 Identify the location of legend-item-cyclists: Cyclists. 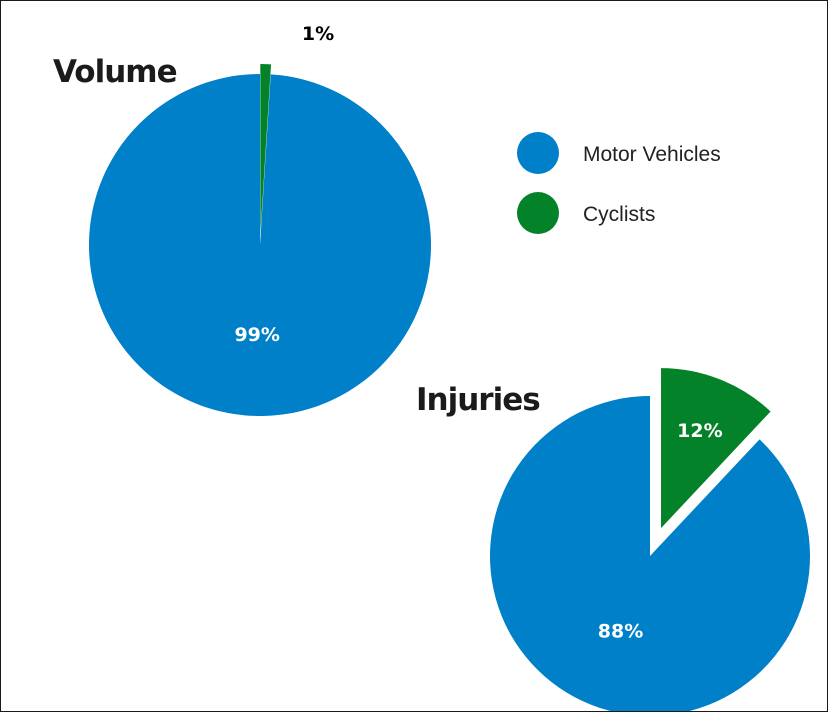
(586, 213).